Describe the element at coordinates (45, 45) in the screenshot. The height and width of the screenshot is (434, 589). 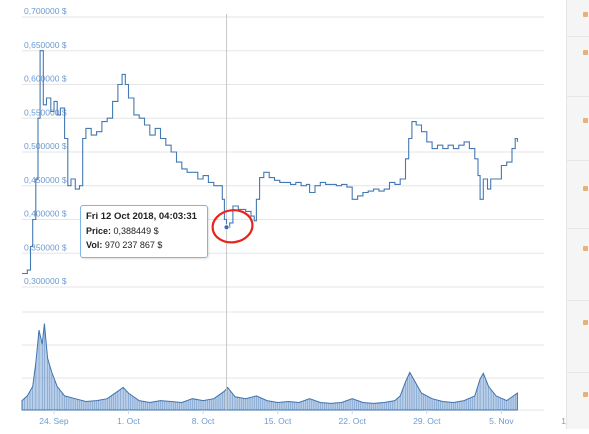
I see `y-tick-label: 0,650000 $` at that location.